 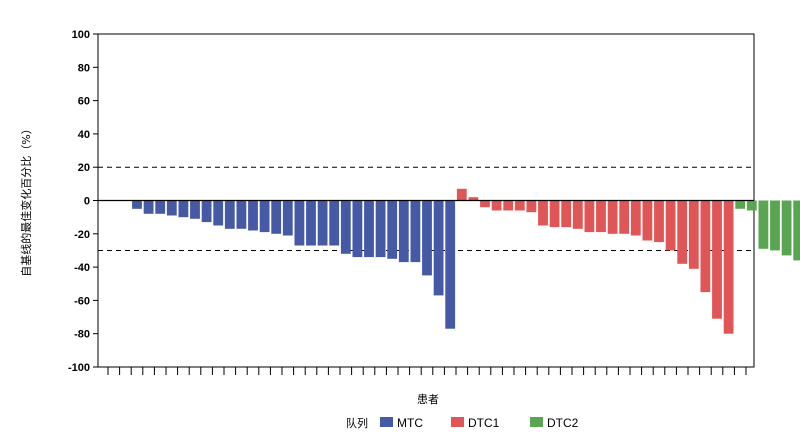 What do you see at coordinates (563, 423) in the screenshot?
I see `legend-label: DTC2` at bounding box center [563, 423].